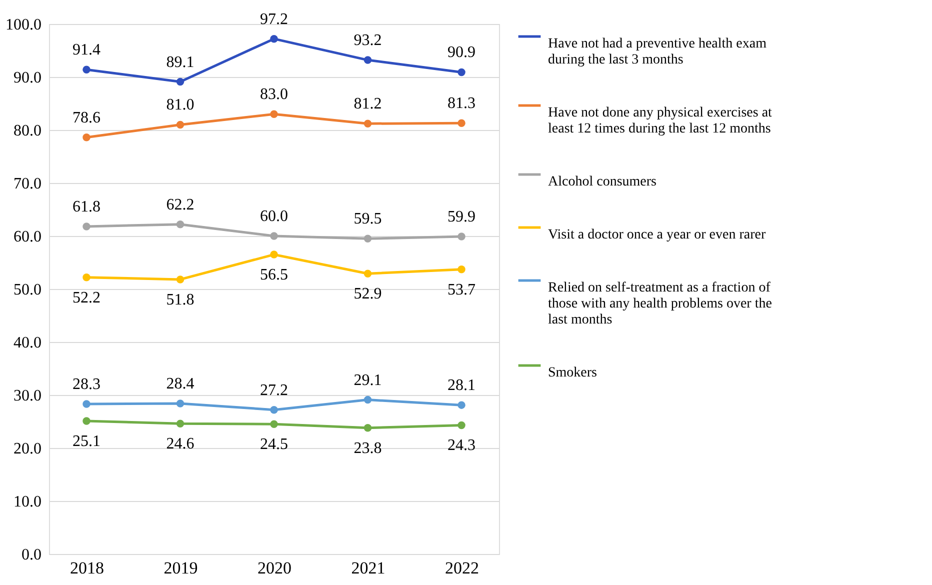  I want to click on data-label: 29.1, so click(368, 380).